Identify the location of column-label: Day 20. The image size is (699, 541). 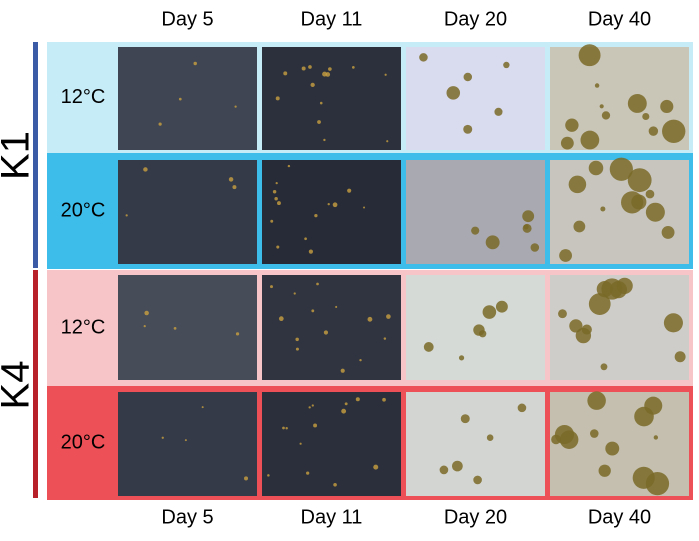
(475, 19).